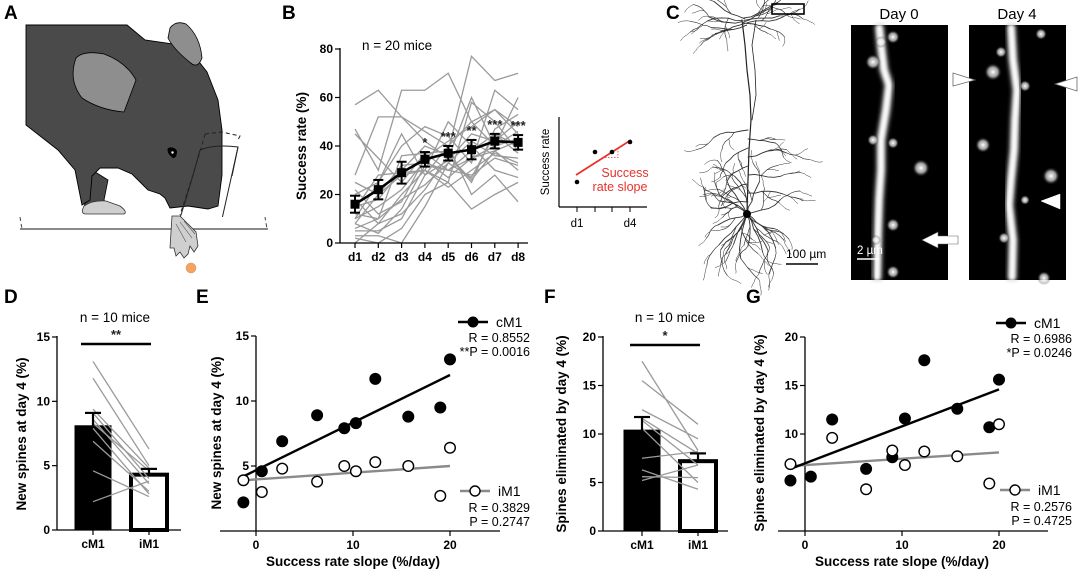 The height and width of the screenshot is (577, 1080). What do you see at coordinates (630, 224) in the screenshot?
I see `inset-x-tick-d4: d4` at bounding box center [630, 224].